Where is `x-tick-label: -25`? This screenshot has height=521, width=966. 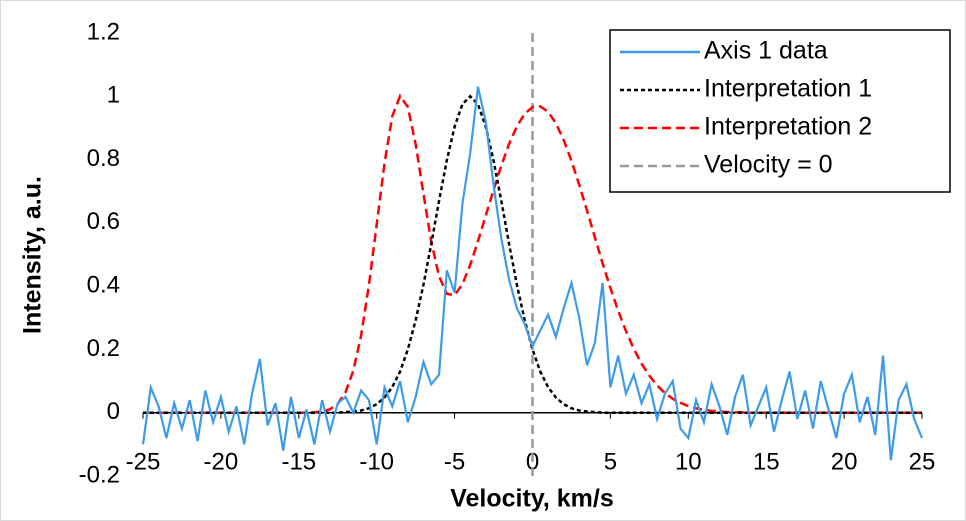 x-tick-label: -25 is located at coordinates (143, 461).